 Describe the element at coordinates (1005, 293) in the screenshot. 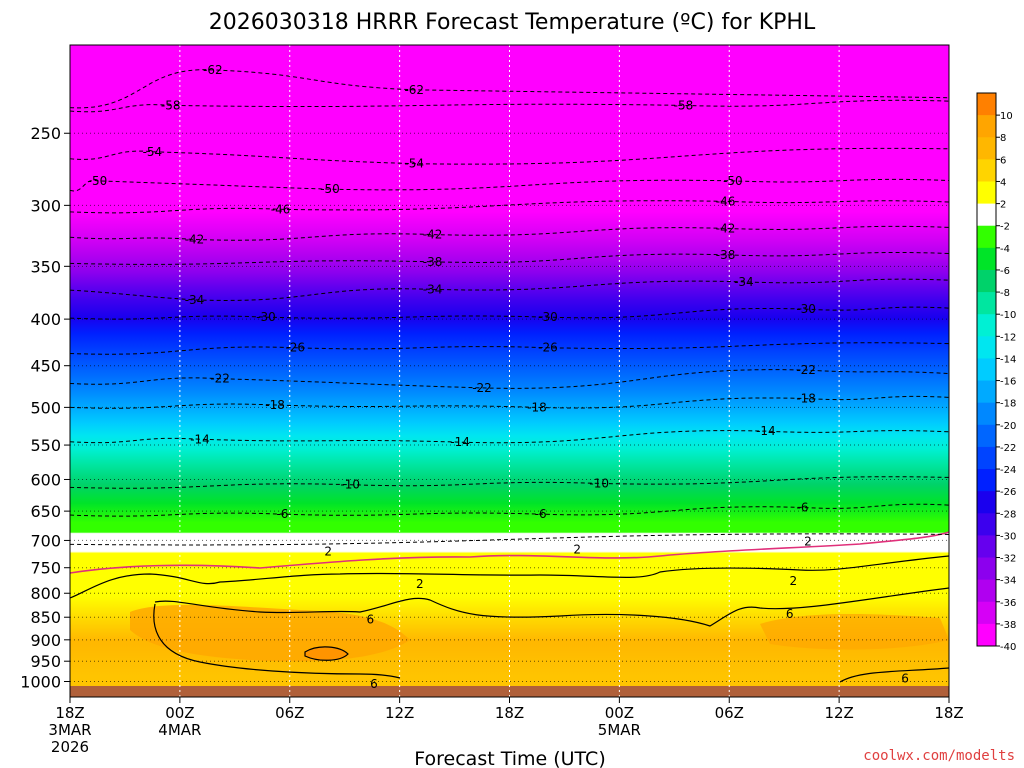

I see `colorbar-label: -8` at that location.